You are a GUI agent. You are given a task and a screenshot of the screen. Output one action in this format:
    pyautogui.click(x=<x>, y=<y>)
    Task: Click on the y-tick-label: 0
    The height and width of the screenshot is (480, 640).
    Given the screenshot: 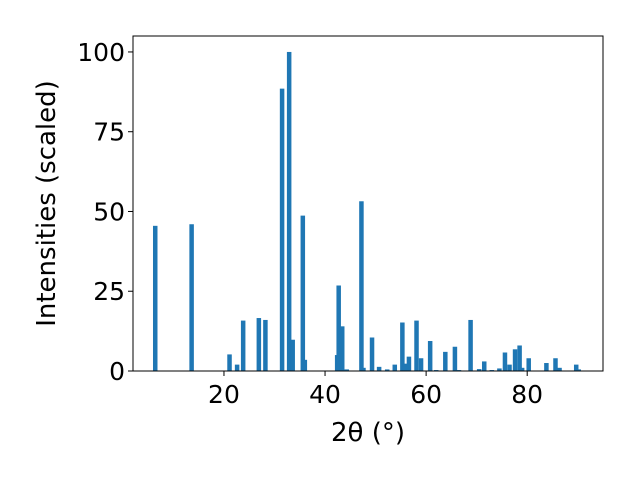 What is the action you would take?
    pyautogui.click(x=117, y=371)
    